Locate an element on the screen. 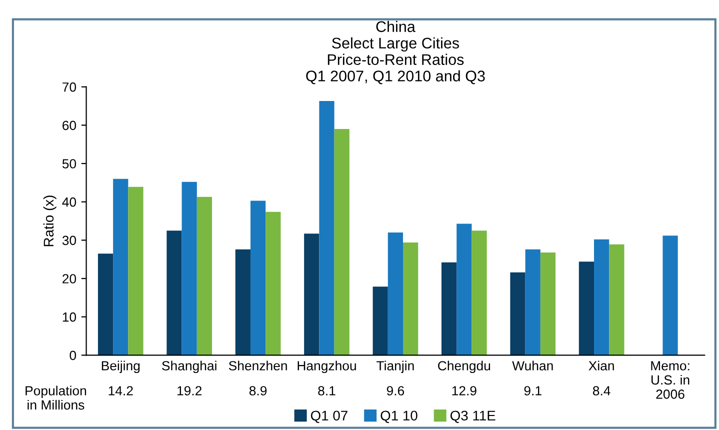 The width and height of the screenshot is (719, 430). y-tick-label: 50 is located at coordinates (69, 163).